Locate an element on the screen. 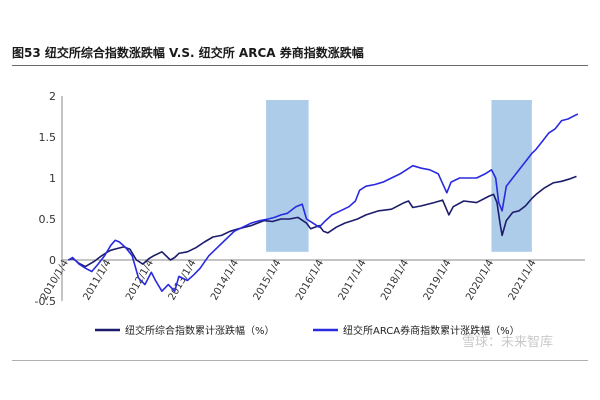 The image size is (600, 400). x-tick-label: 2020/1/4 is located at coordinates (480, 280).